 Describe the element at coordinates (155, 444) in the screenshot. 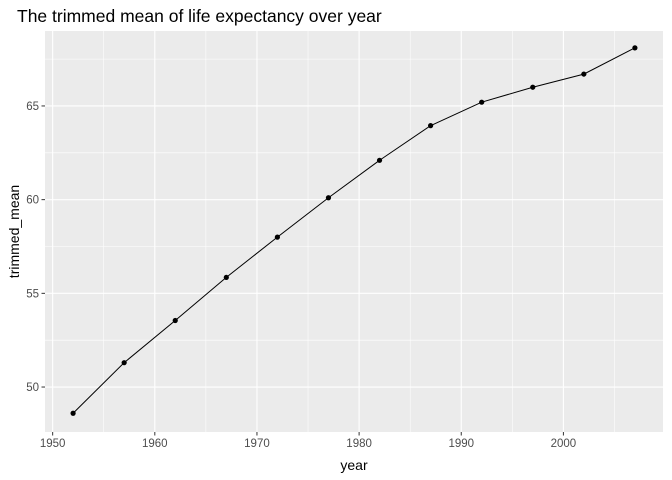

I see `x-tick-label: 1960` at that location.